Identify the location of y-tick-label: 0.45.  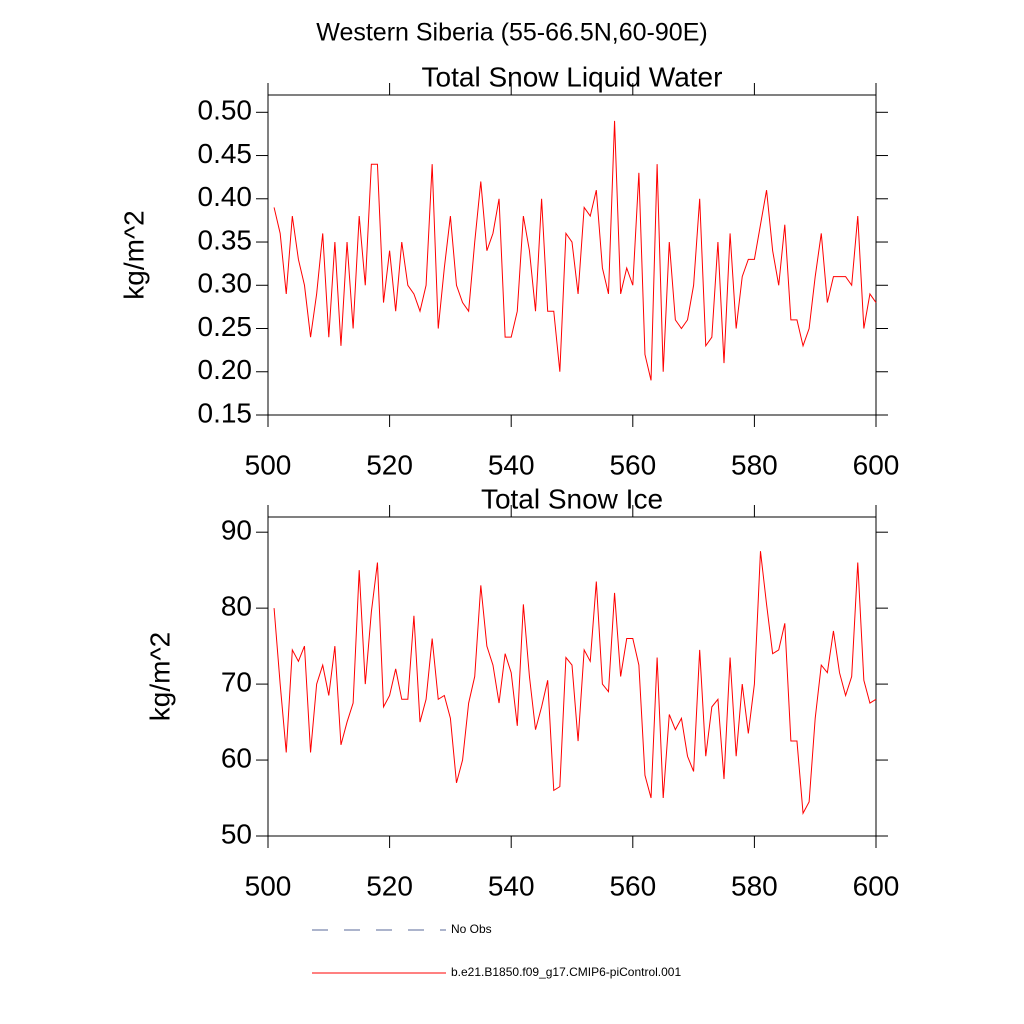
(225, 153).